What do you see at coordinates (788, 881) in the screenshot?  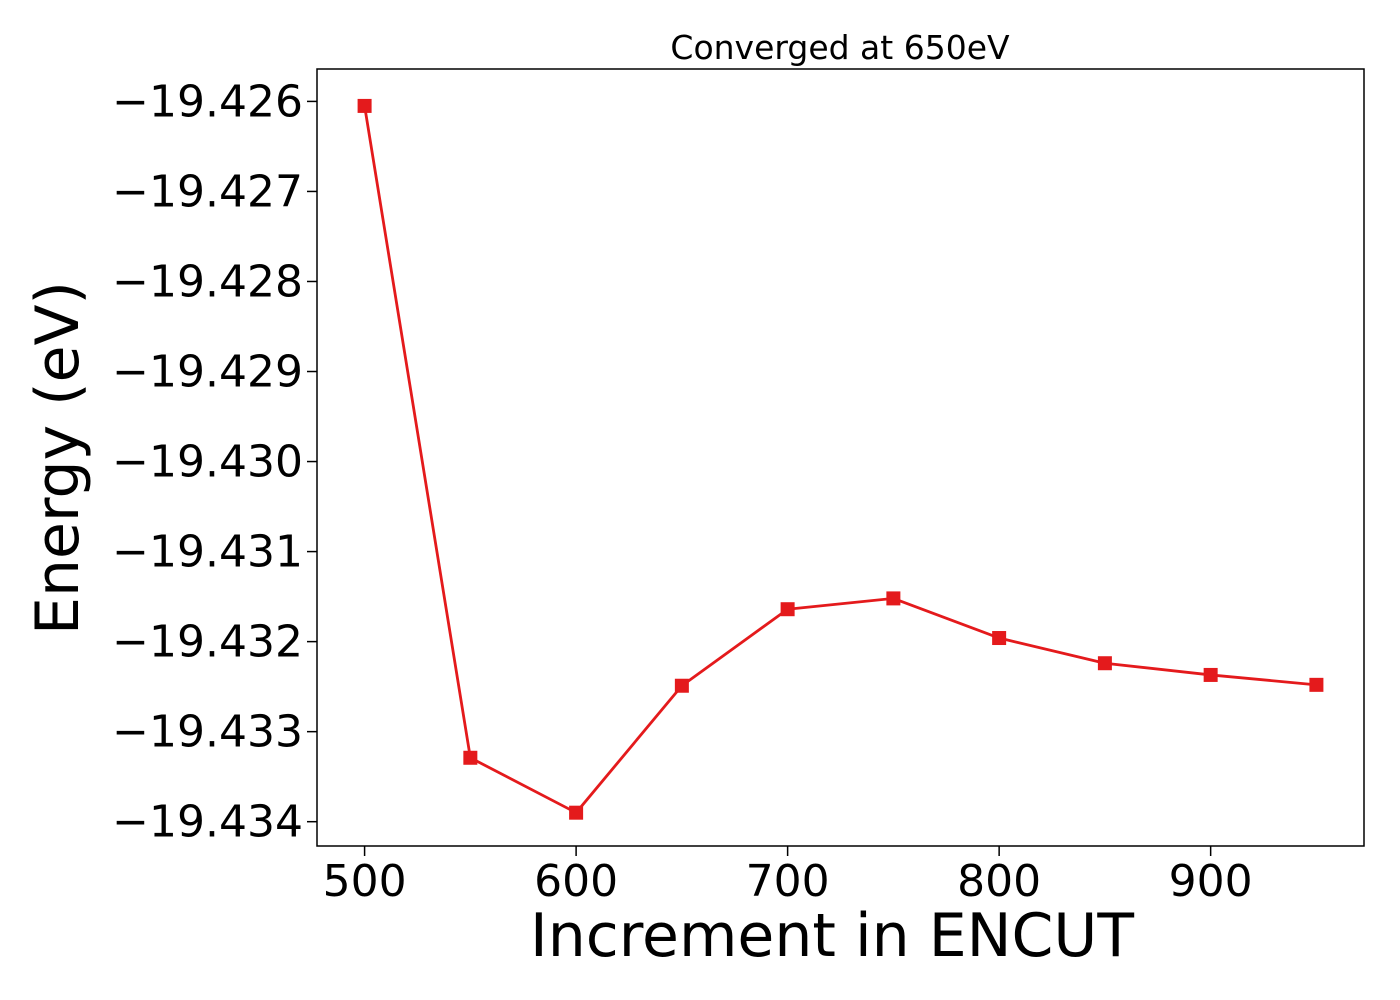 I see `x-tick-label: 700` at bounding box center [788, 881].